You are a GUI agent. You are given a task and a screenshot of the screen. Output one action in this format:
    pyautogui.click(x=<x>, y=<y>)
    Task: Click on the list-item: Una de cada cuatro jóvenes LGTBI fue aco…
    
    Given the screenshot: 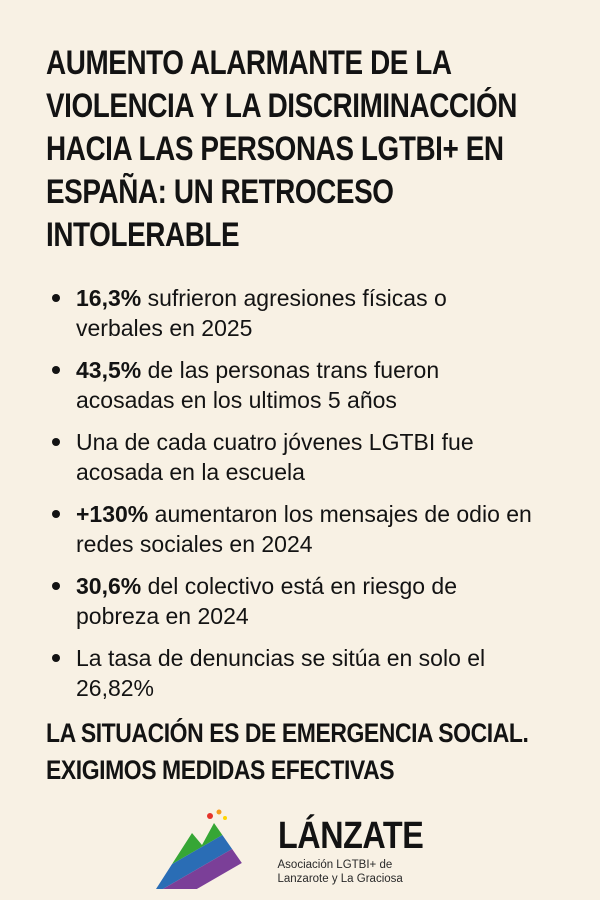 What is the action you would take?
    pyautogui.click(x=291, y=457)
    